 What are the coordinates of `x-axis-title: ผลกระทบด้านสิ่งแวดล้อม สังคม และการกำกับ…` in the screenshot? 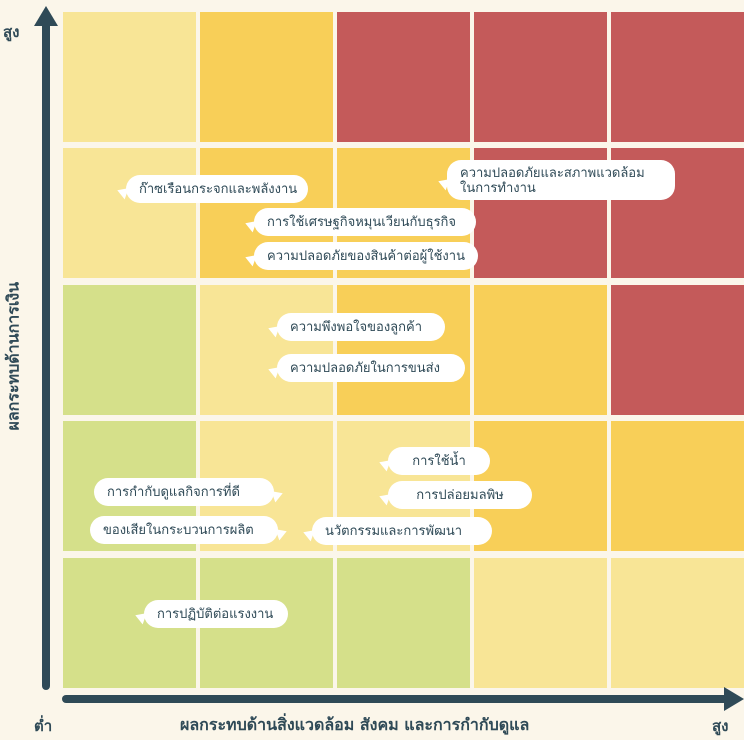 It's located at (355, 724).